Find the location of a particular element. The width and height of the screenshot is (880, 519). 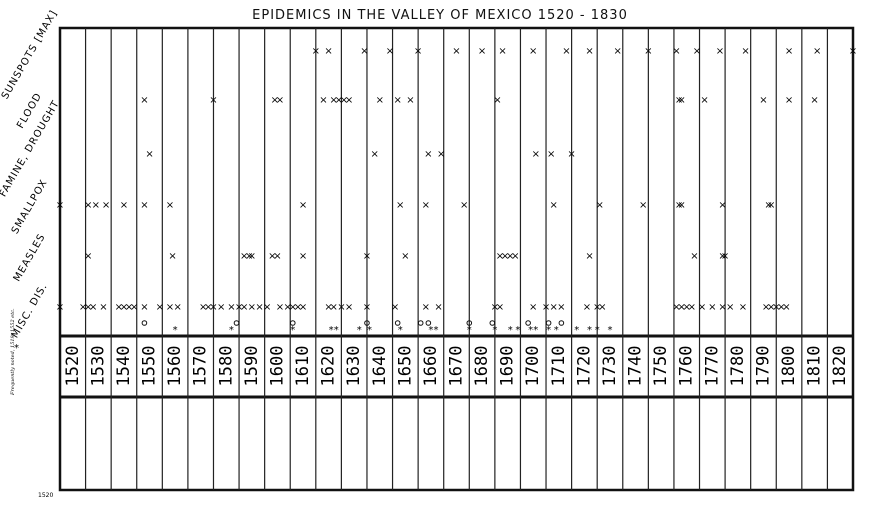

year-tick-label: 1690 is located at coordinates (508, 366).